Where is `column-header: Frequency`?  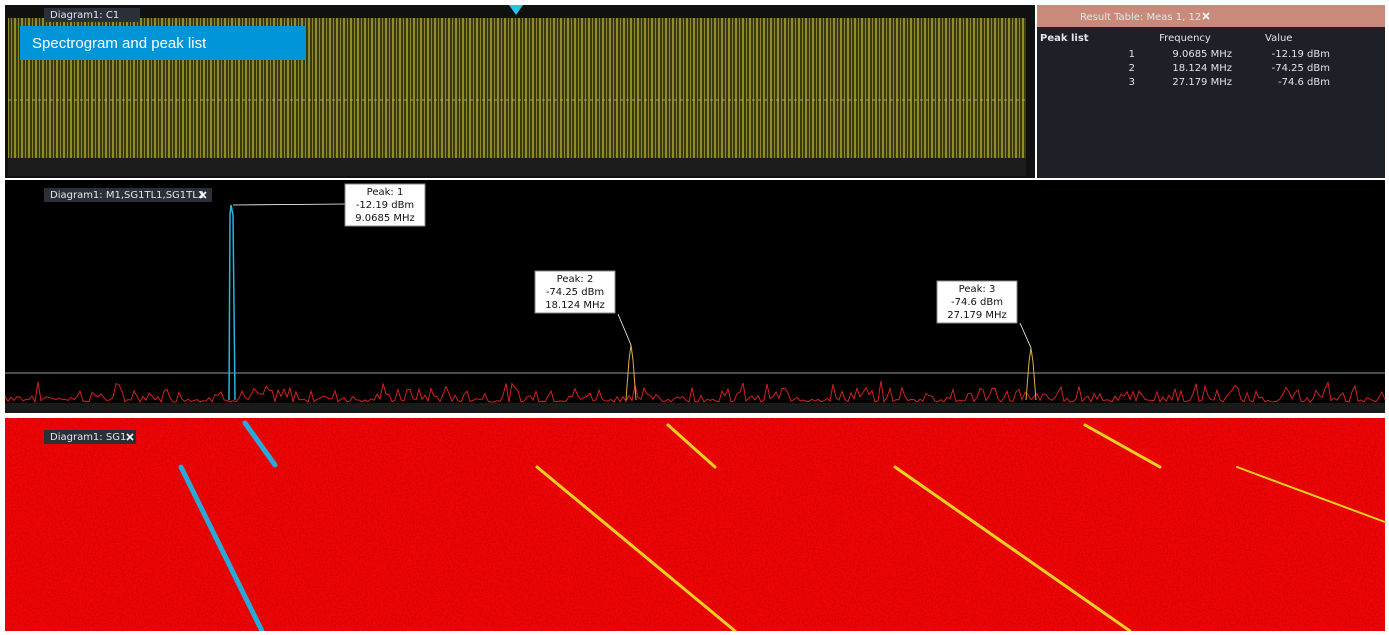 column-header: Frequency is located at coordinates (1185, 38).